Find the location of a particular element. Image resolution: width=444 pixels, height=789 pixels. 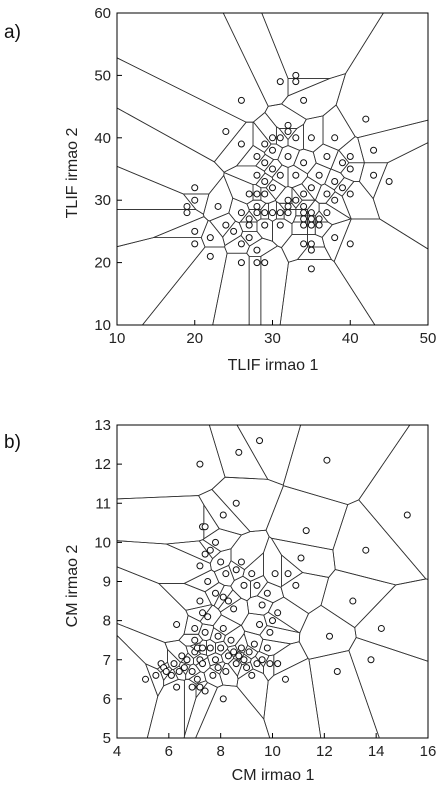

y-tick-label: 50 is located at coordinates (102, 75).